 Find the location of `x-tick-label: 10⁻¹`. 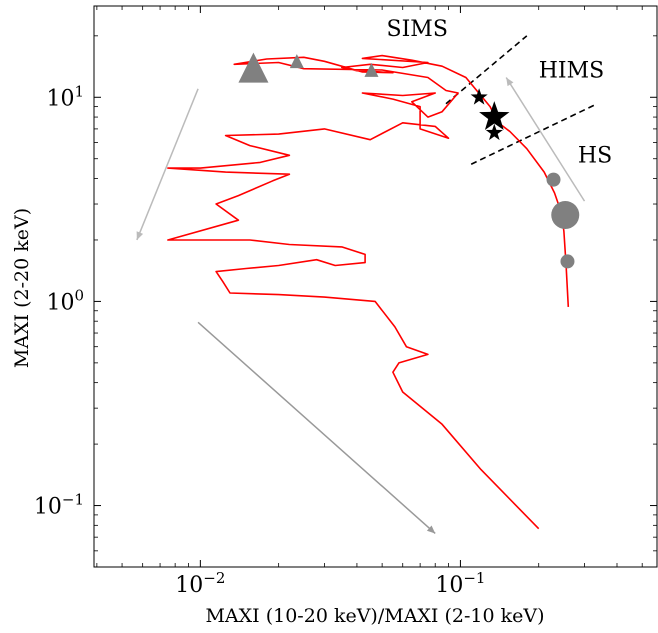

x-tick-label: 10⁻¹ is located at coordinates (460, 583).